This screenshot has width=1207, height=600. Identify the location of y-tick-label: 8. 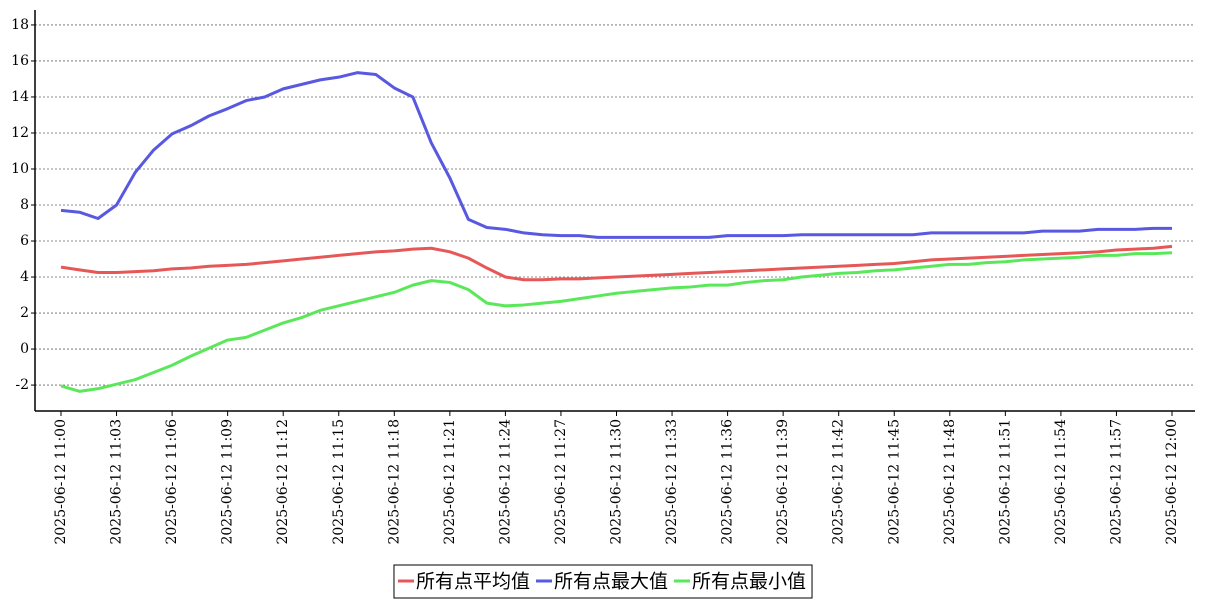
(24, 205).